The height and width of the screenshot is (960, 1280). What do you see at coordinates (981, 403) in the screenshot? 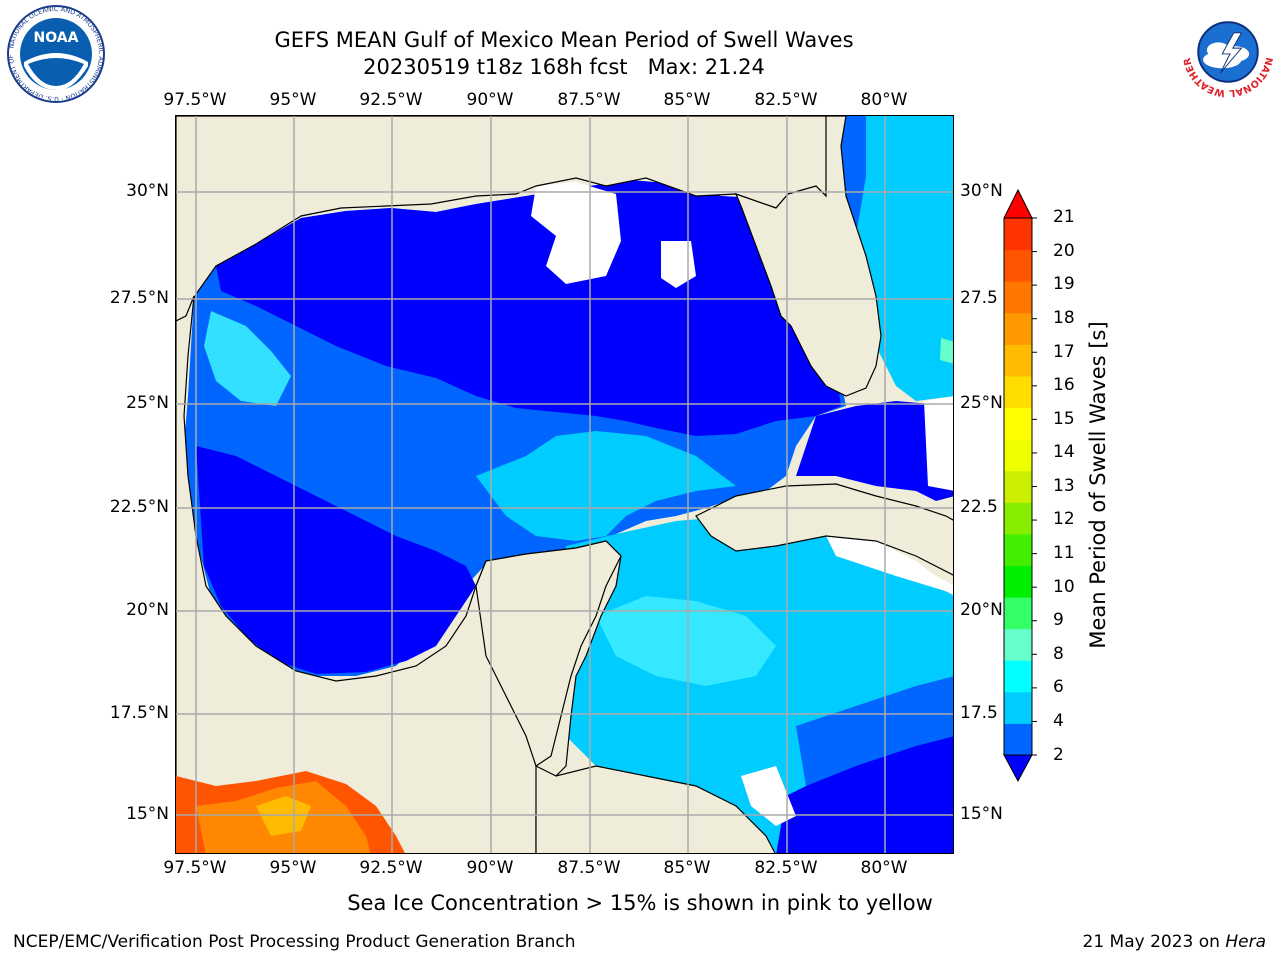
I see `lat-tick-right: 25°N` at bounding box center [981, 403].